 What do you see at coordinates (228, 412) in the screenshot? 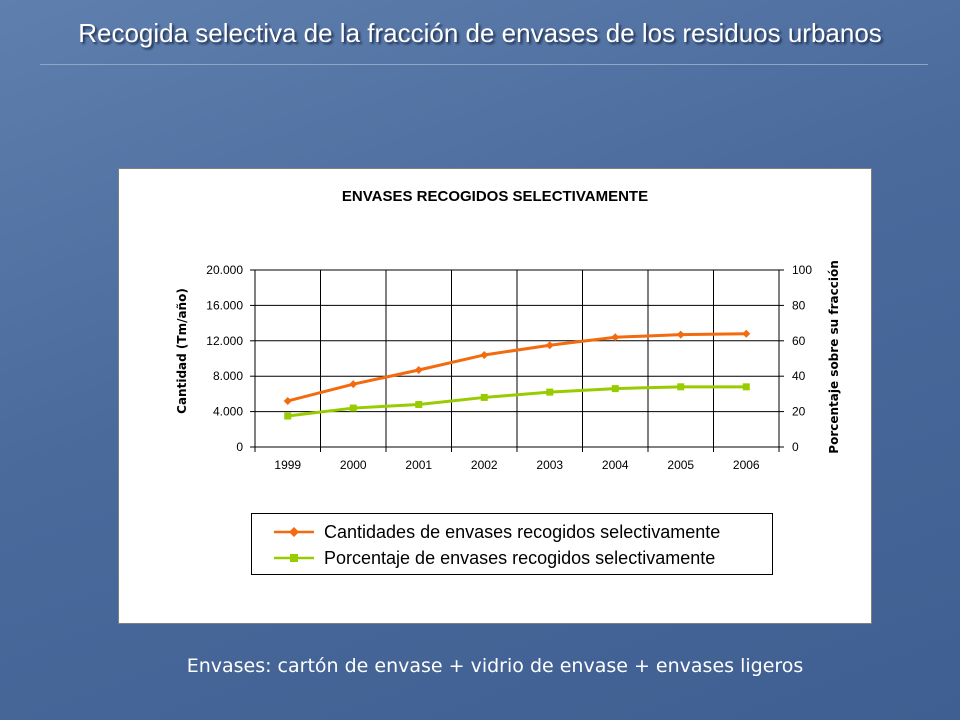
I see `y-tick-label-left: 4.000` at bounding box center [228, 412].